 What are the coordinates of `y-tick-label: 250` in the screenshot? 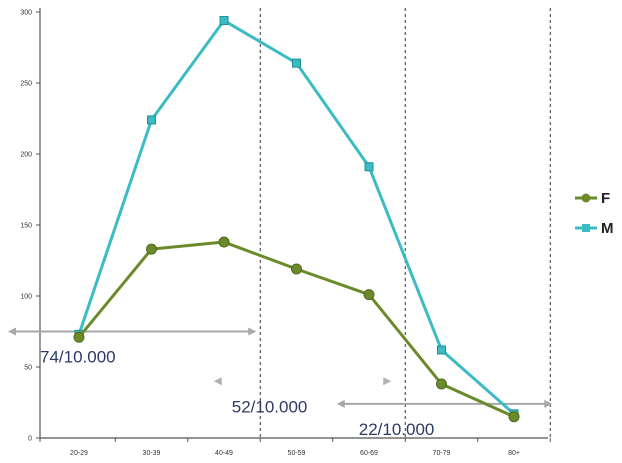 It's located at (26, 84).